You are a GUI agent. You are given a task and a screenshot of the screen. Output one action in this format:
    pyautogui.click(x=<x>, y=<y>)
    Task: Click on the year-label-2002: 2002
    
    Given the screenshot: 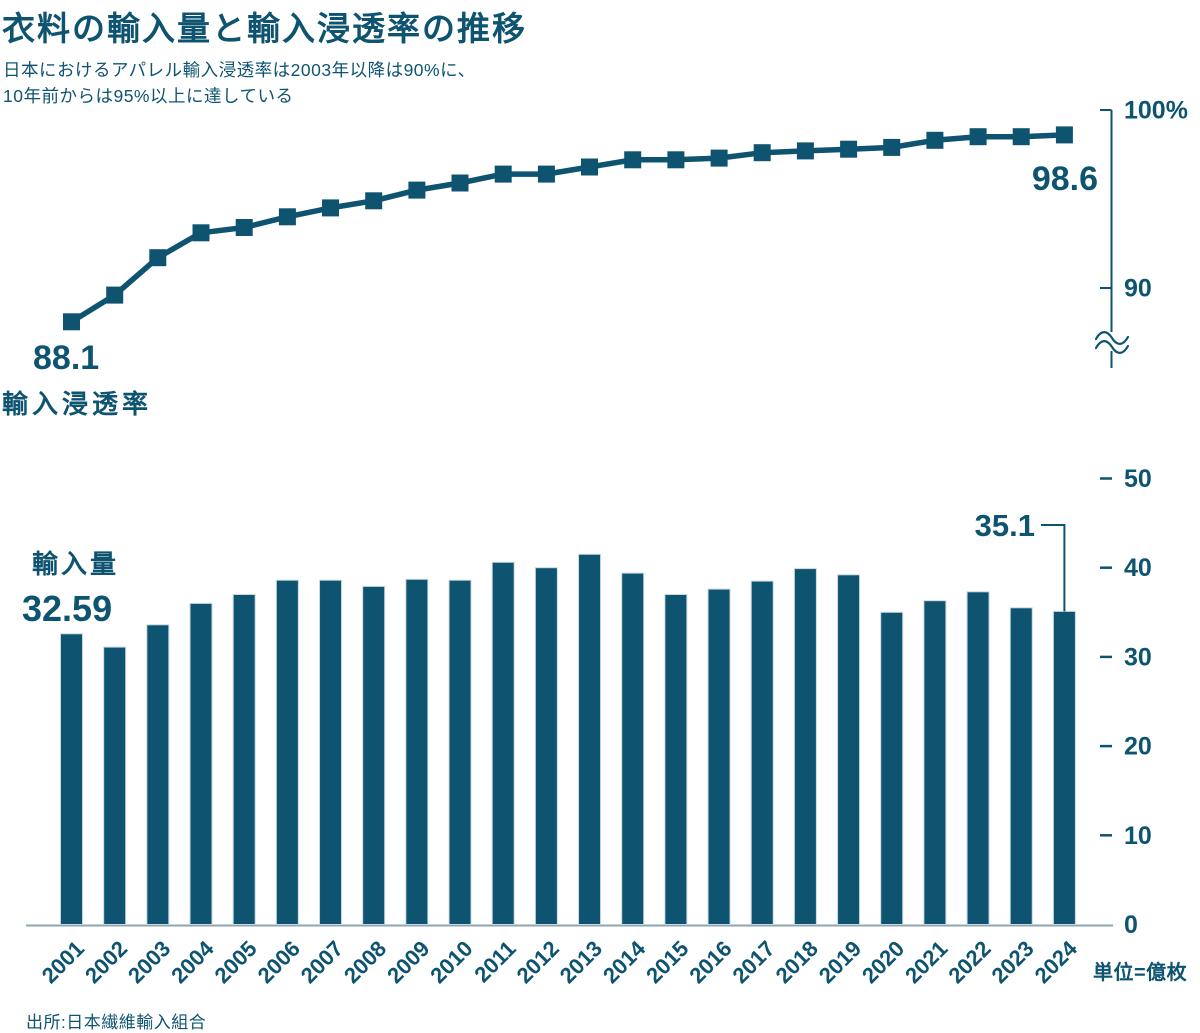 What is the action you would take?
    pyautogui.click(x=106, y=962)
    